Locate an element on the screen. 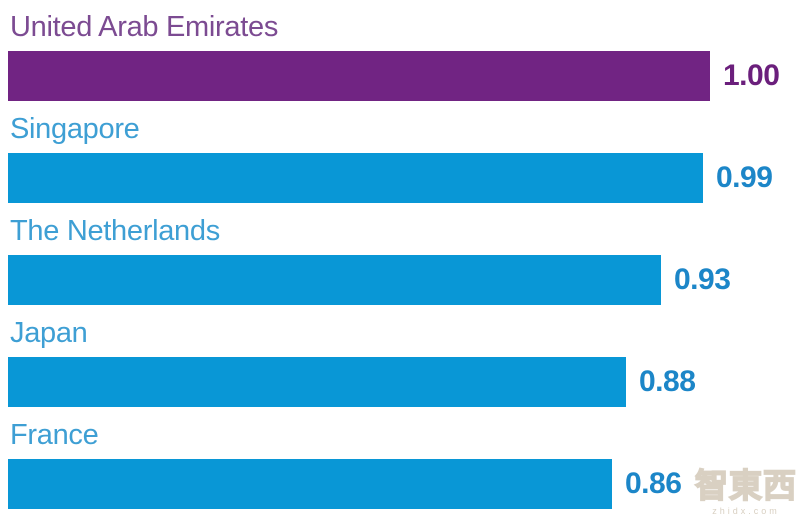 This screenshot has height=522, width=800. bar-line: 0.99 is located at coordinates (404, 178).